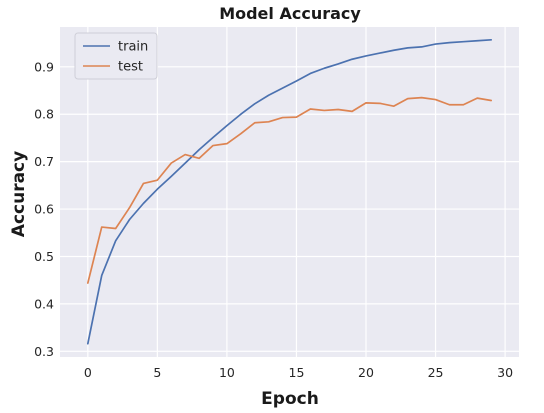  Describe the element at coordinates (44, 351) in the screenshot. I see `y-tick-label: 0.3` at that location.